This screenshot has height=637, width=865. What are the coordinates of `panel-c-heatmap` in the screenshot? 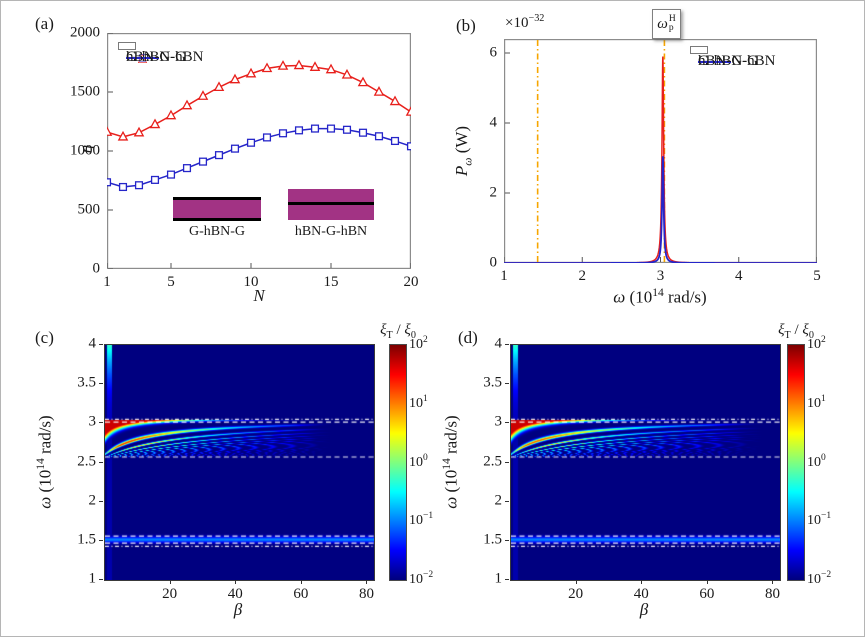 It's located at (239, 462).